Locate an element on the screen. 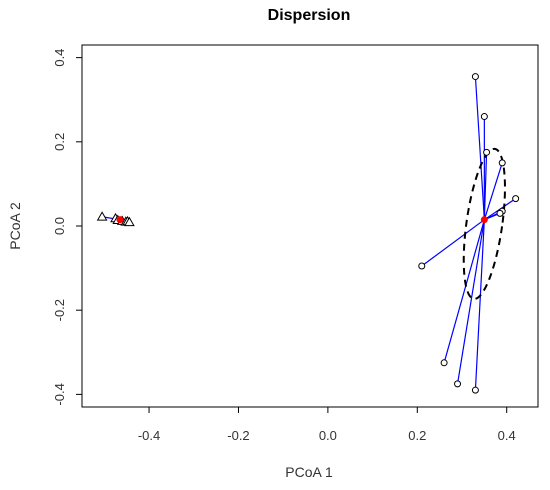 The image size is (550, 490). y-tick-label: 0.4 is located at coordinates (59, 58).